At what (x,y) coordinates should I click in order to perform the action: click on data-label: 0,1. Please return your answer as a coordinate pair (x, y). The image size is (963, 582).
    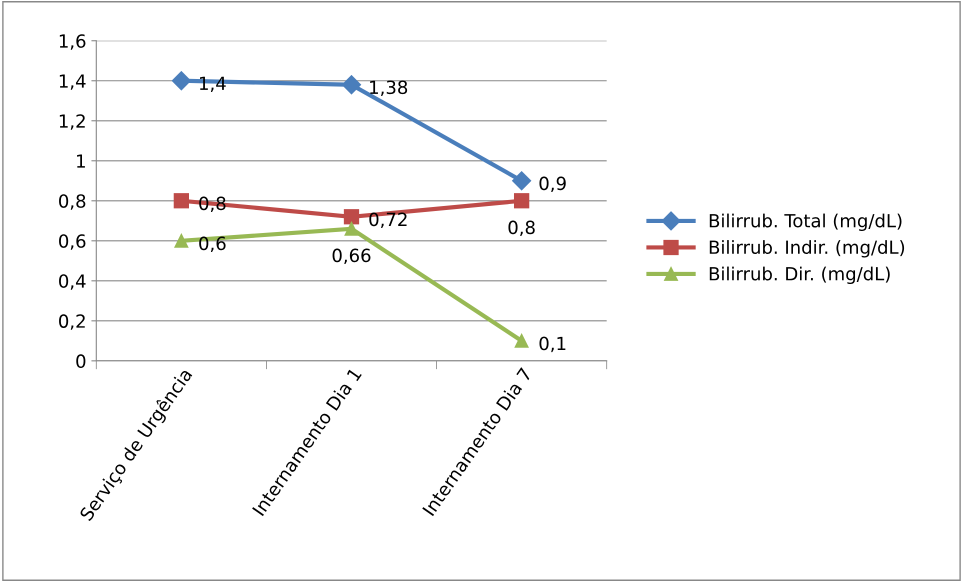
    Looking at the image, I should click on (552, 344).